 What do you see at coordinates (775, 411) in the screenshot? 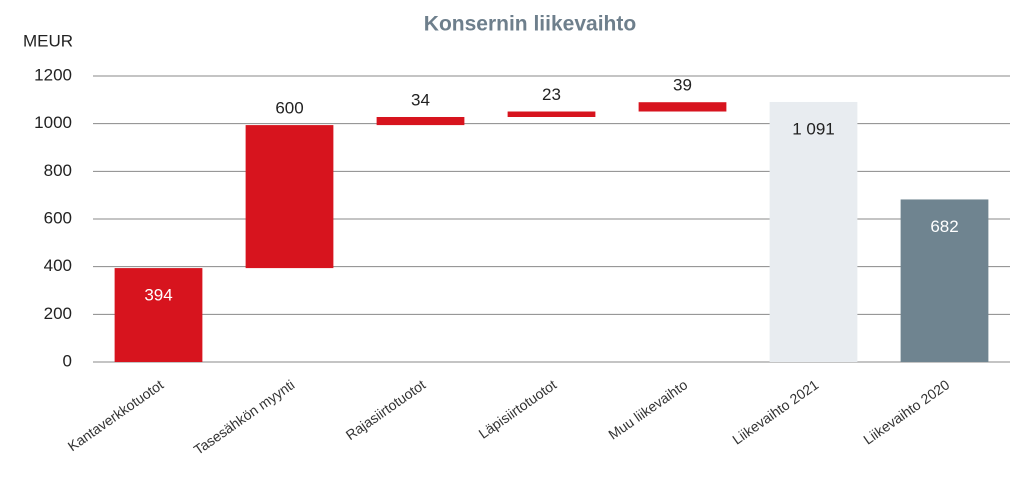
I see `x-tick-label: Liikevaihto 2021` at bounding box center [775, 411].